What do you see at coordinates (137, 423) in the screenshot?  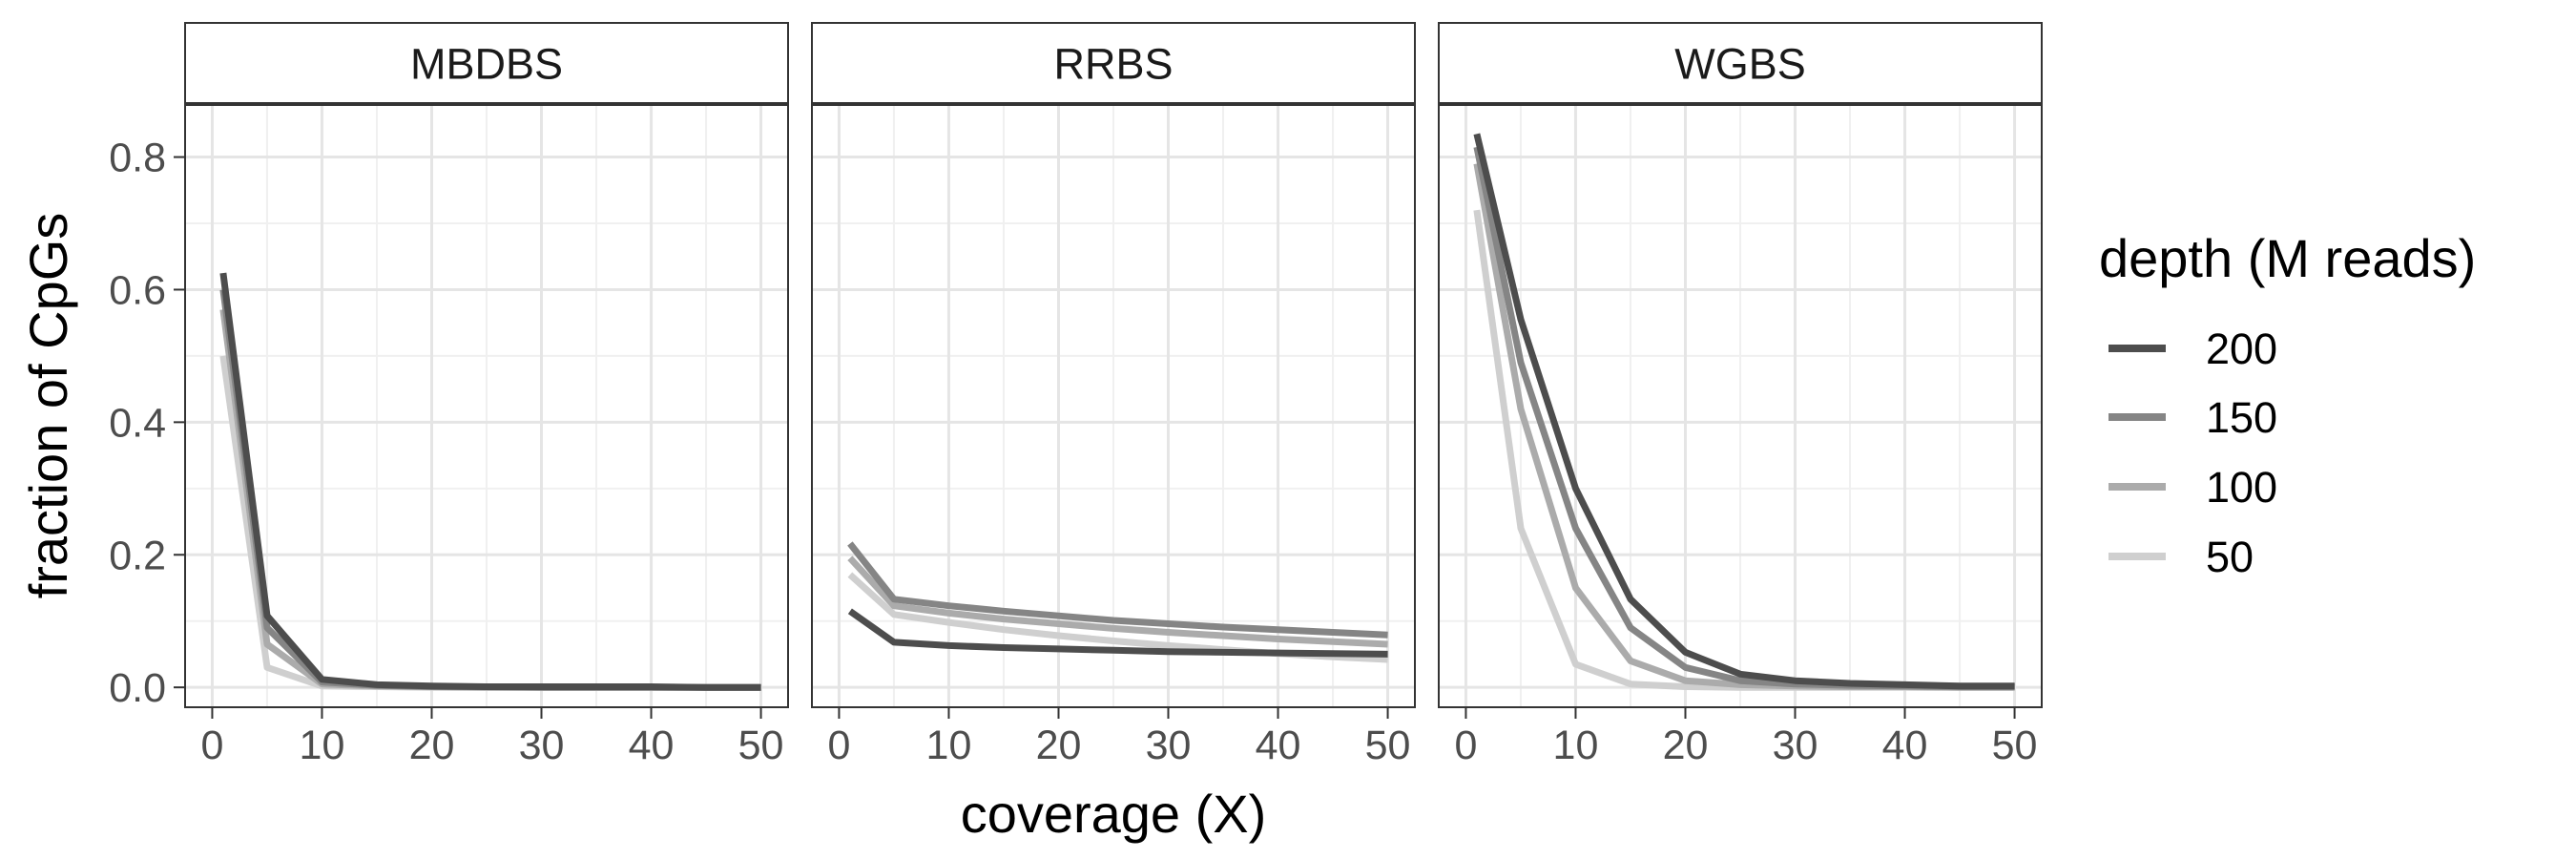 I see `y-tick-label: 0.4` at bounding box center [137, 423].